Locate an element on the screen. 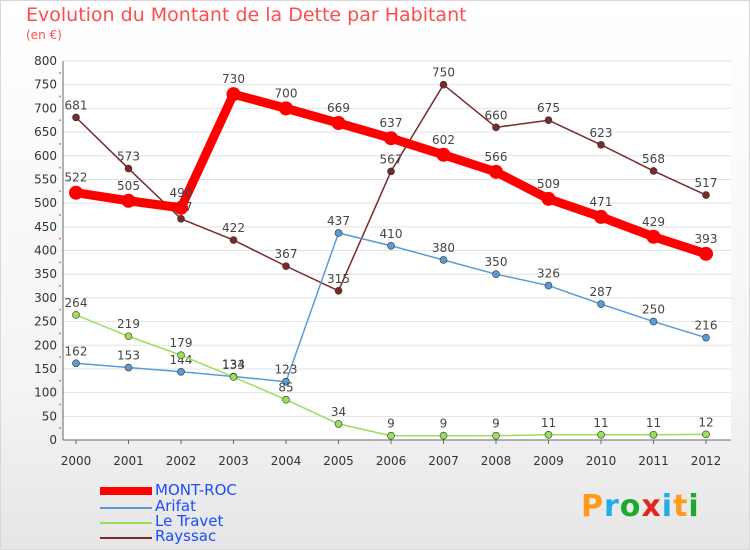  chart-unit-label: (en €) is located at coordinates (44, 35).